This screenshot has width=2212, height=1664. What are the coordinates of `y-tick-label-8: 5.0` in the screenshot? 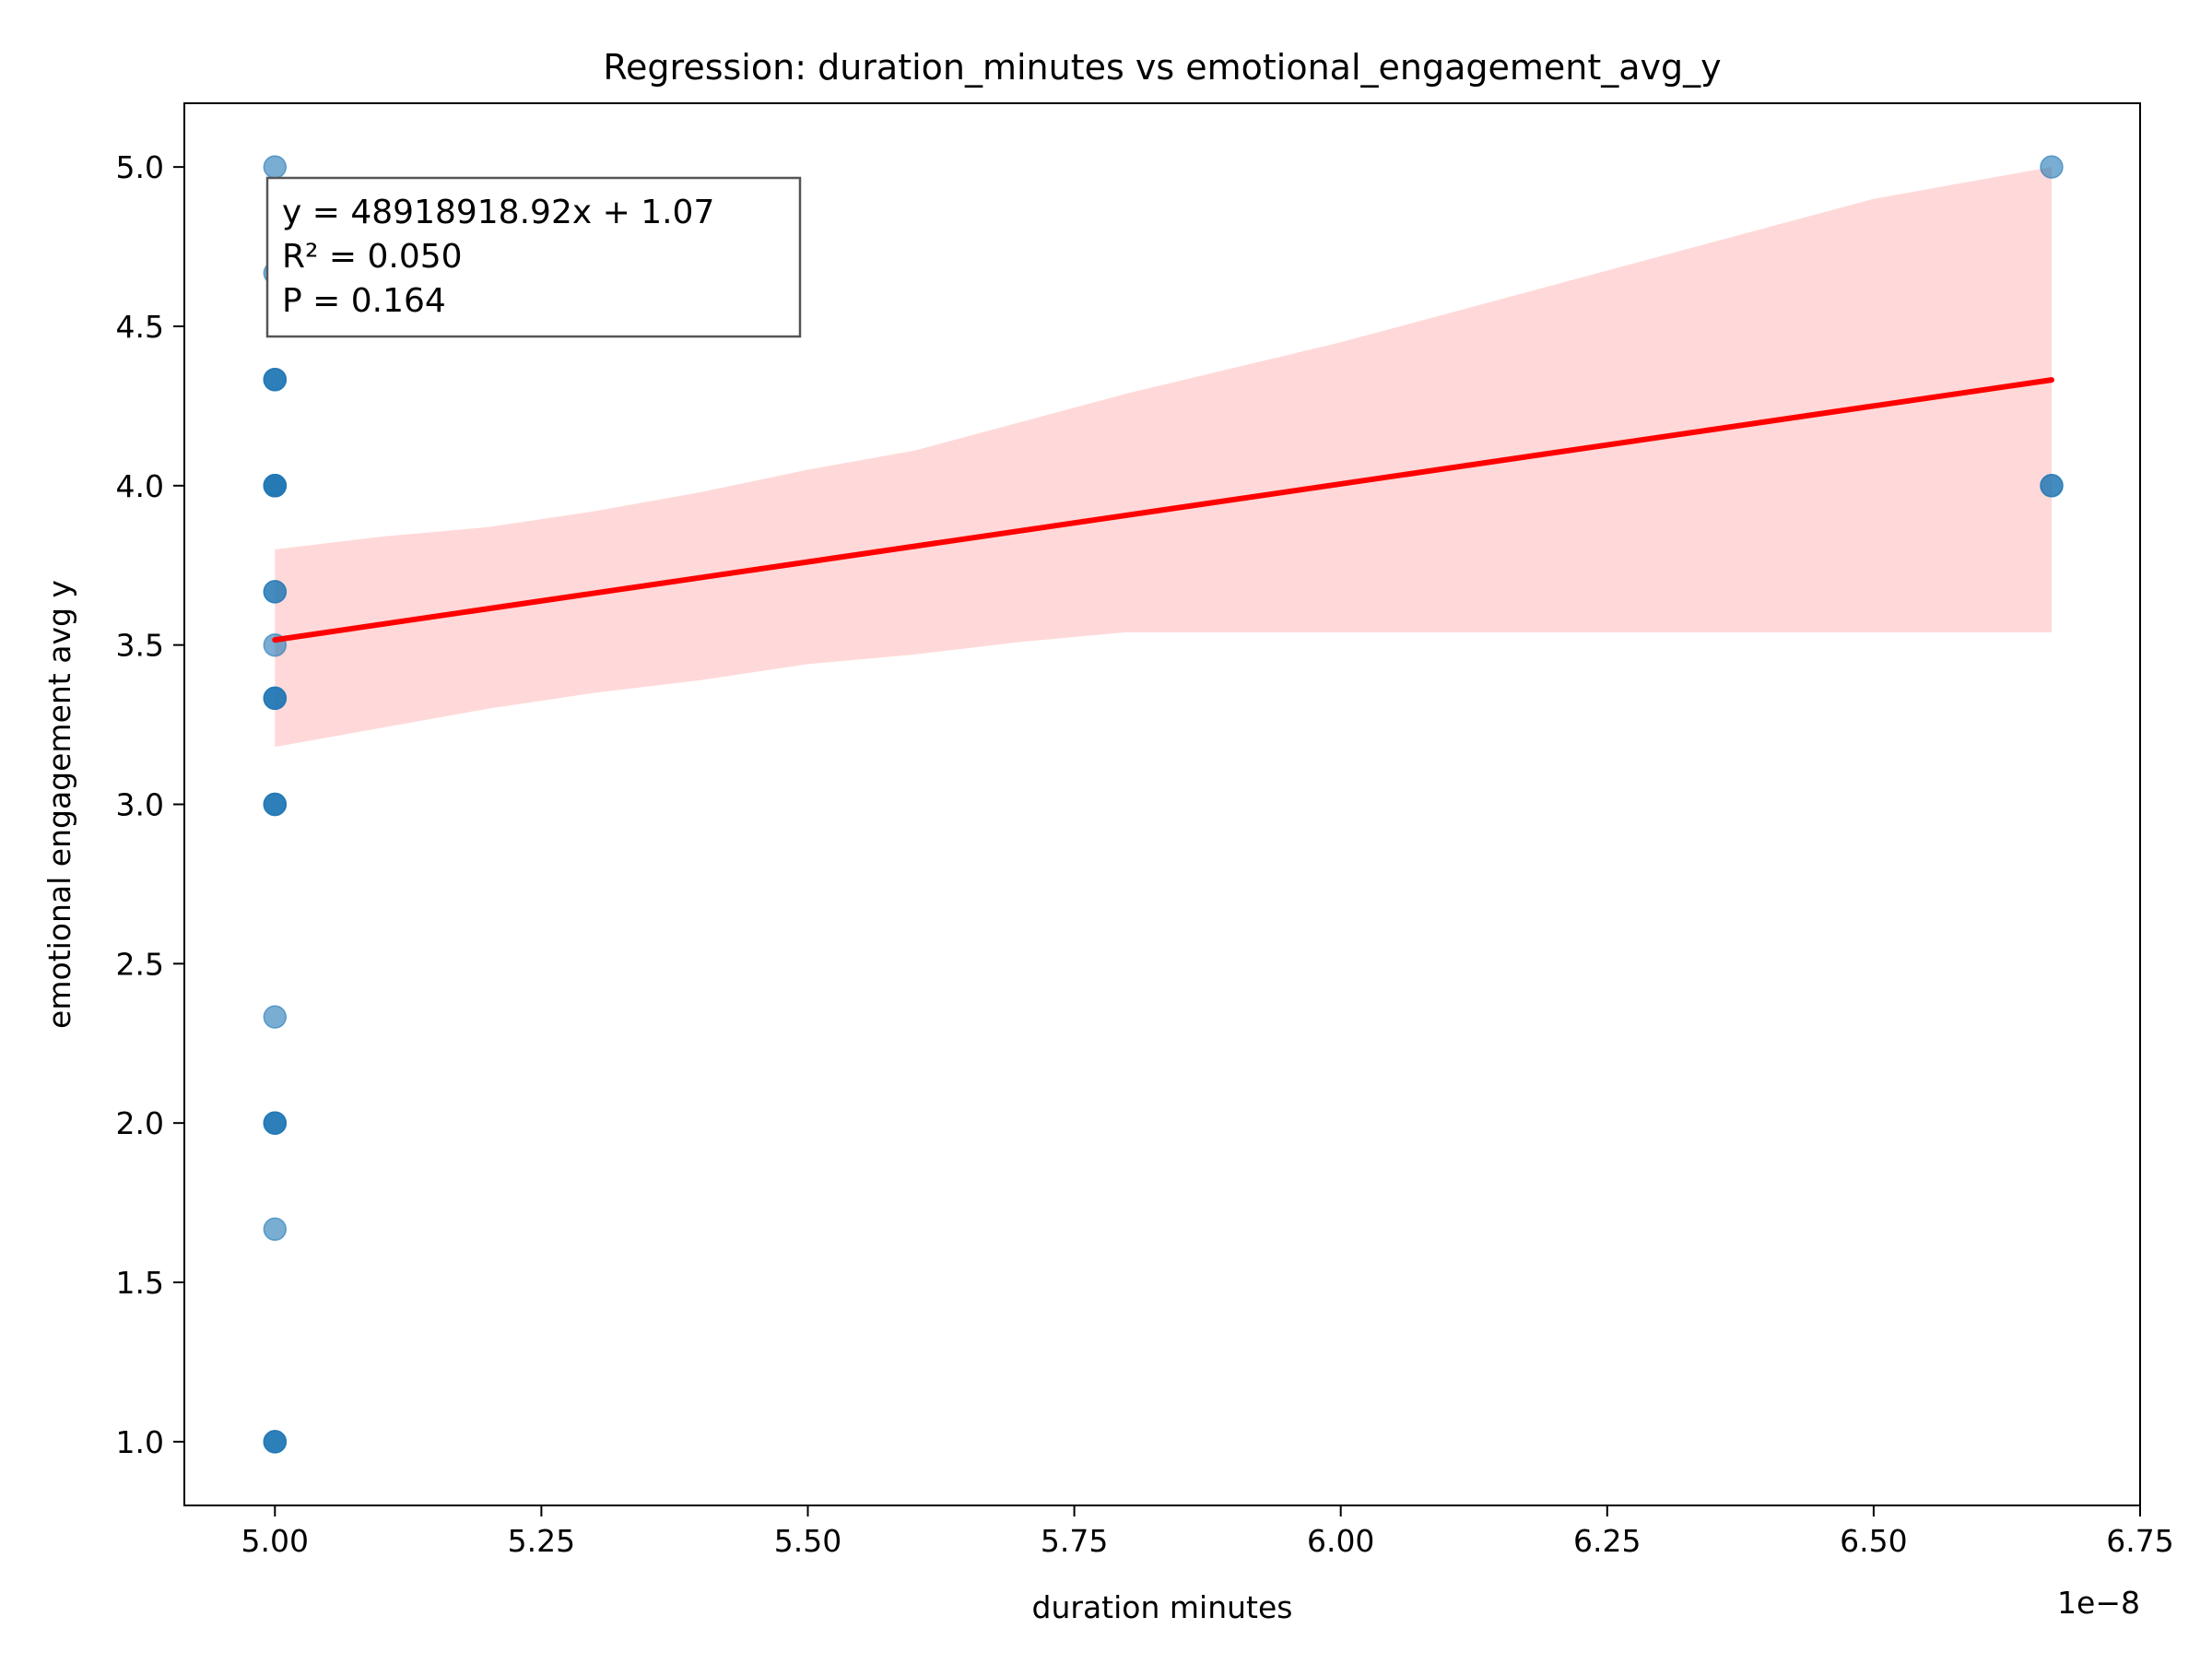 It's located at (140, 167).